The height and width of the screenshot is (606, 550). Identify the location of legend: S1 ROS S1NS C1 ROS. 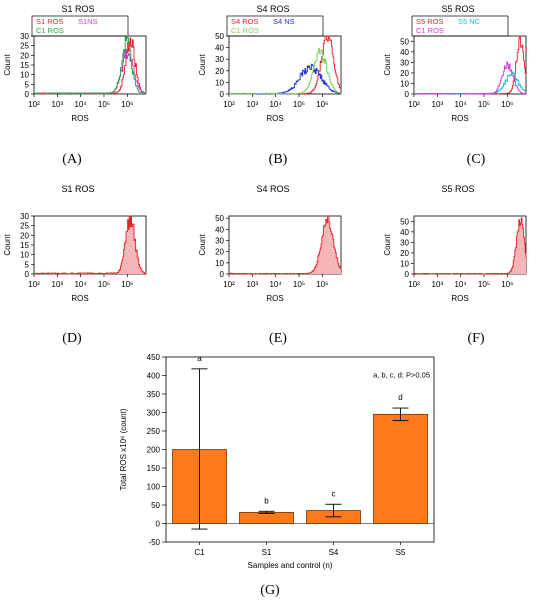
(80, 26).